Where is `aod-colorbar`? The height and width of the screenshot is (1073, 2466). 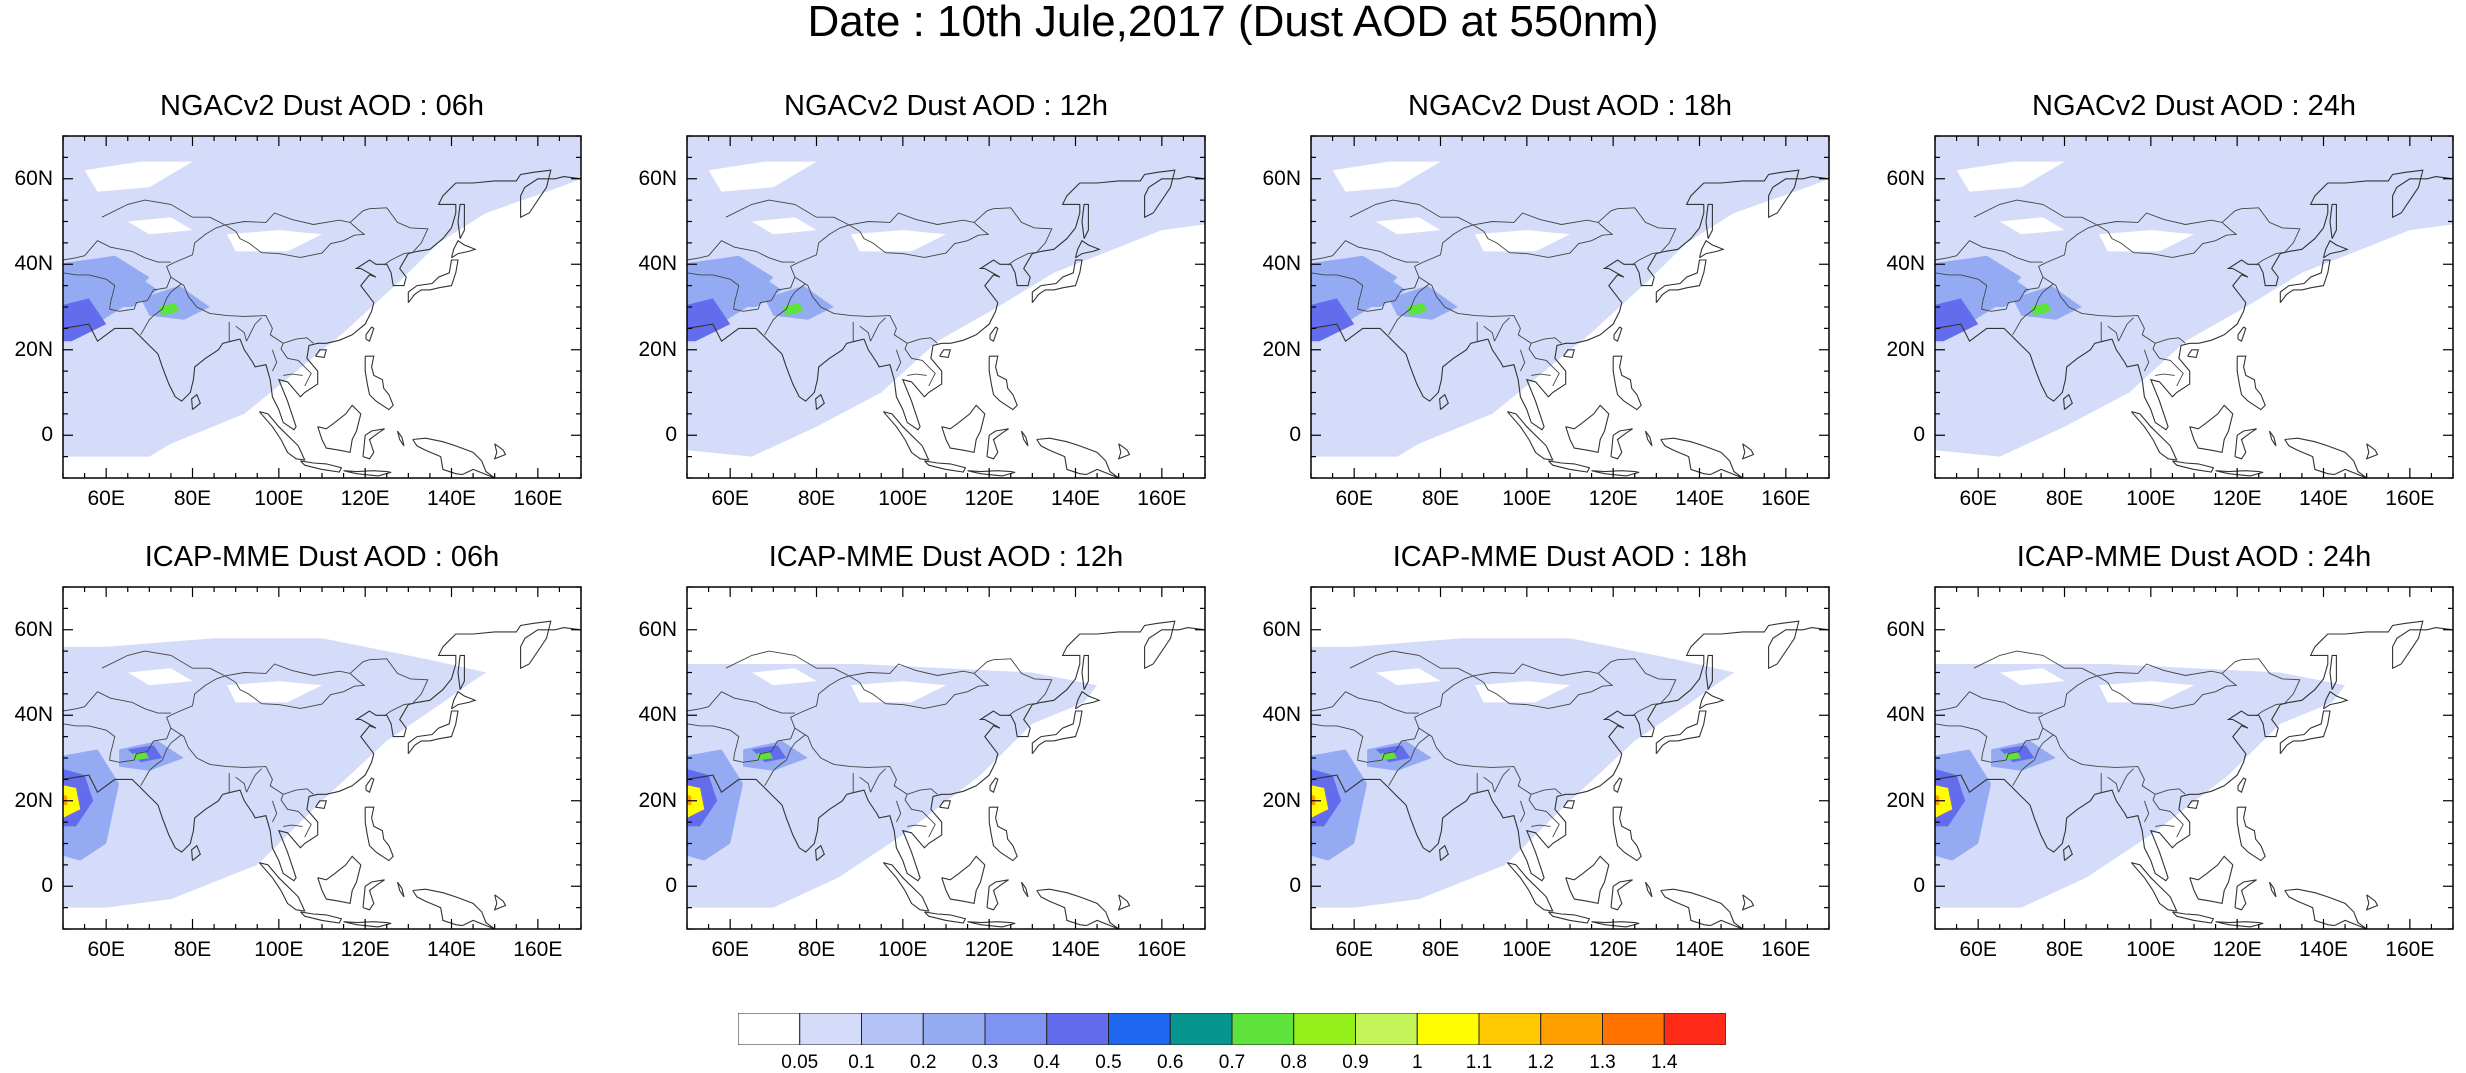
aod-colorbar is located at coordinates (1232, 1029).